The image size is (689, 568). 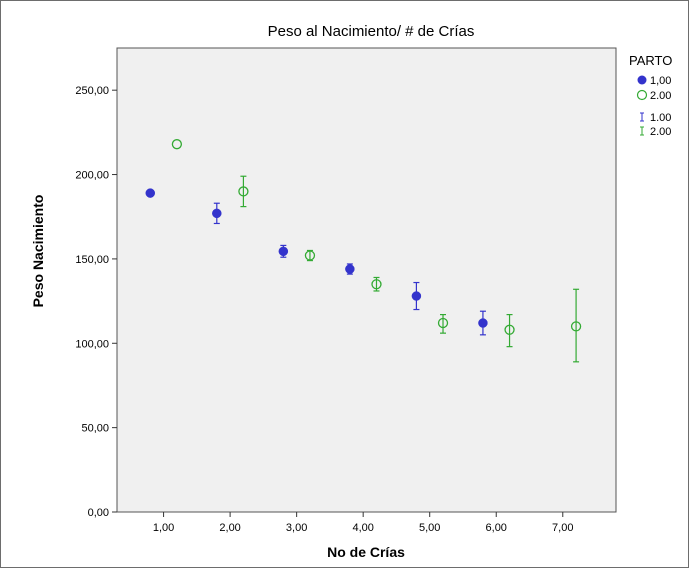 What do you see at coordinates (92, 260) in the screenshot?
I see `y-tick-label: 150,00` at bounding box center [92, 260].